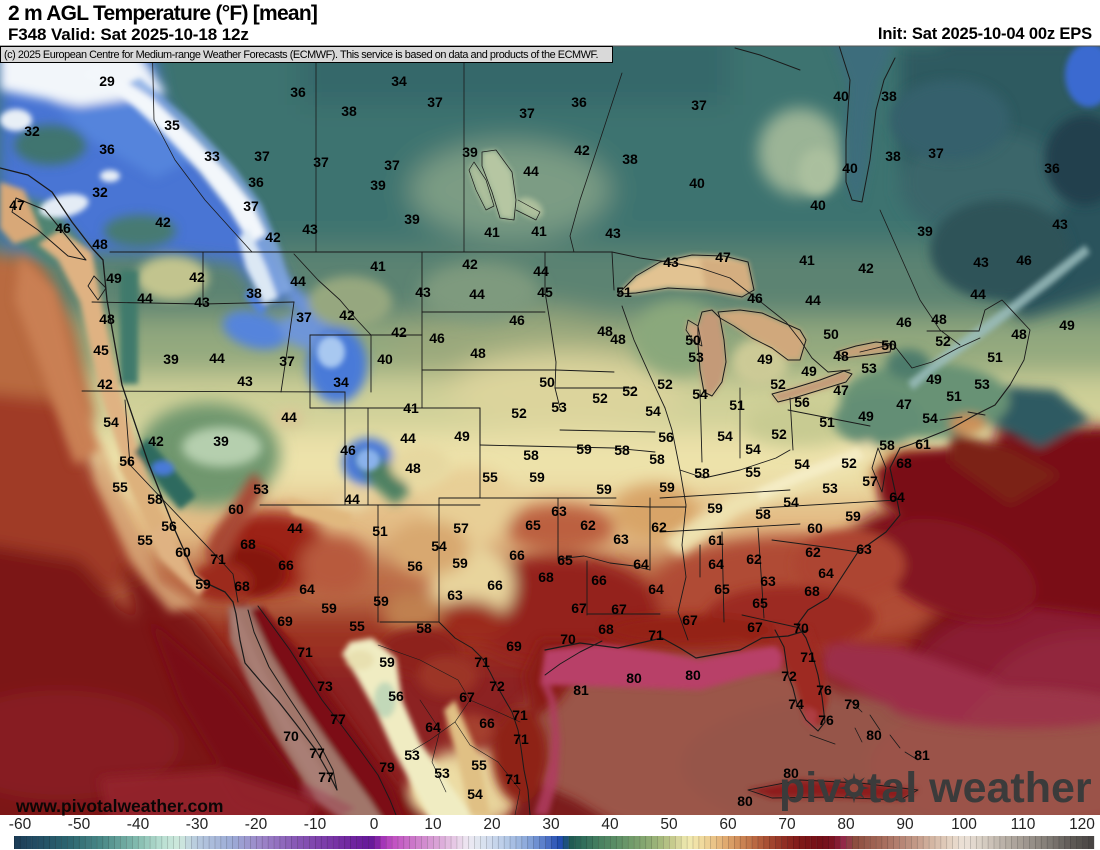 Image resolution: width=1100 pixels, height=850 pixels. I want to click on svg-text: 57, so click(870, 481).